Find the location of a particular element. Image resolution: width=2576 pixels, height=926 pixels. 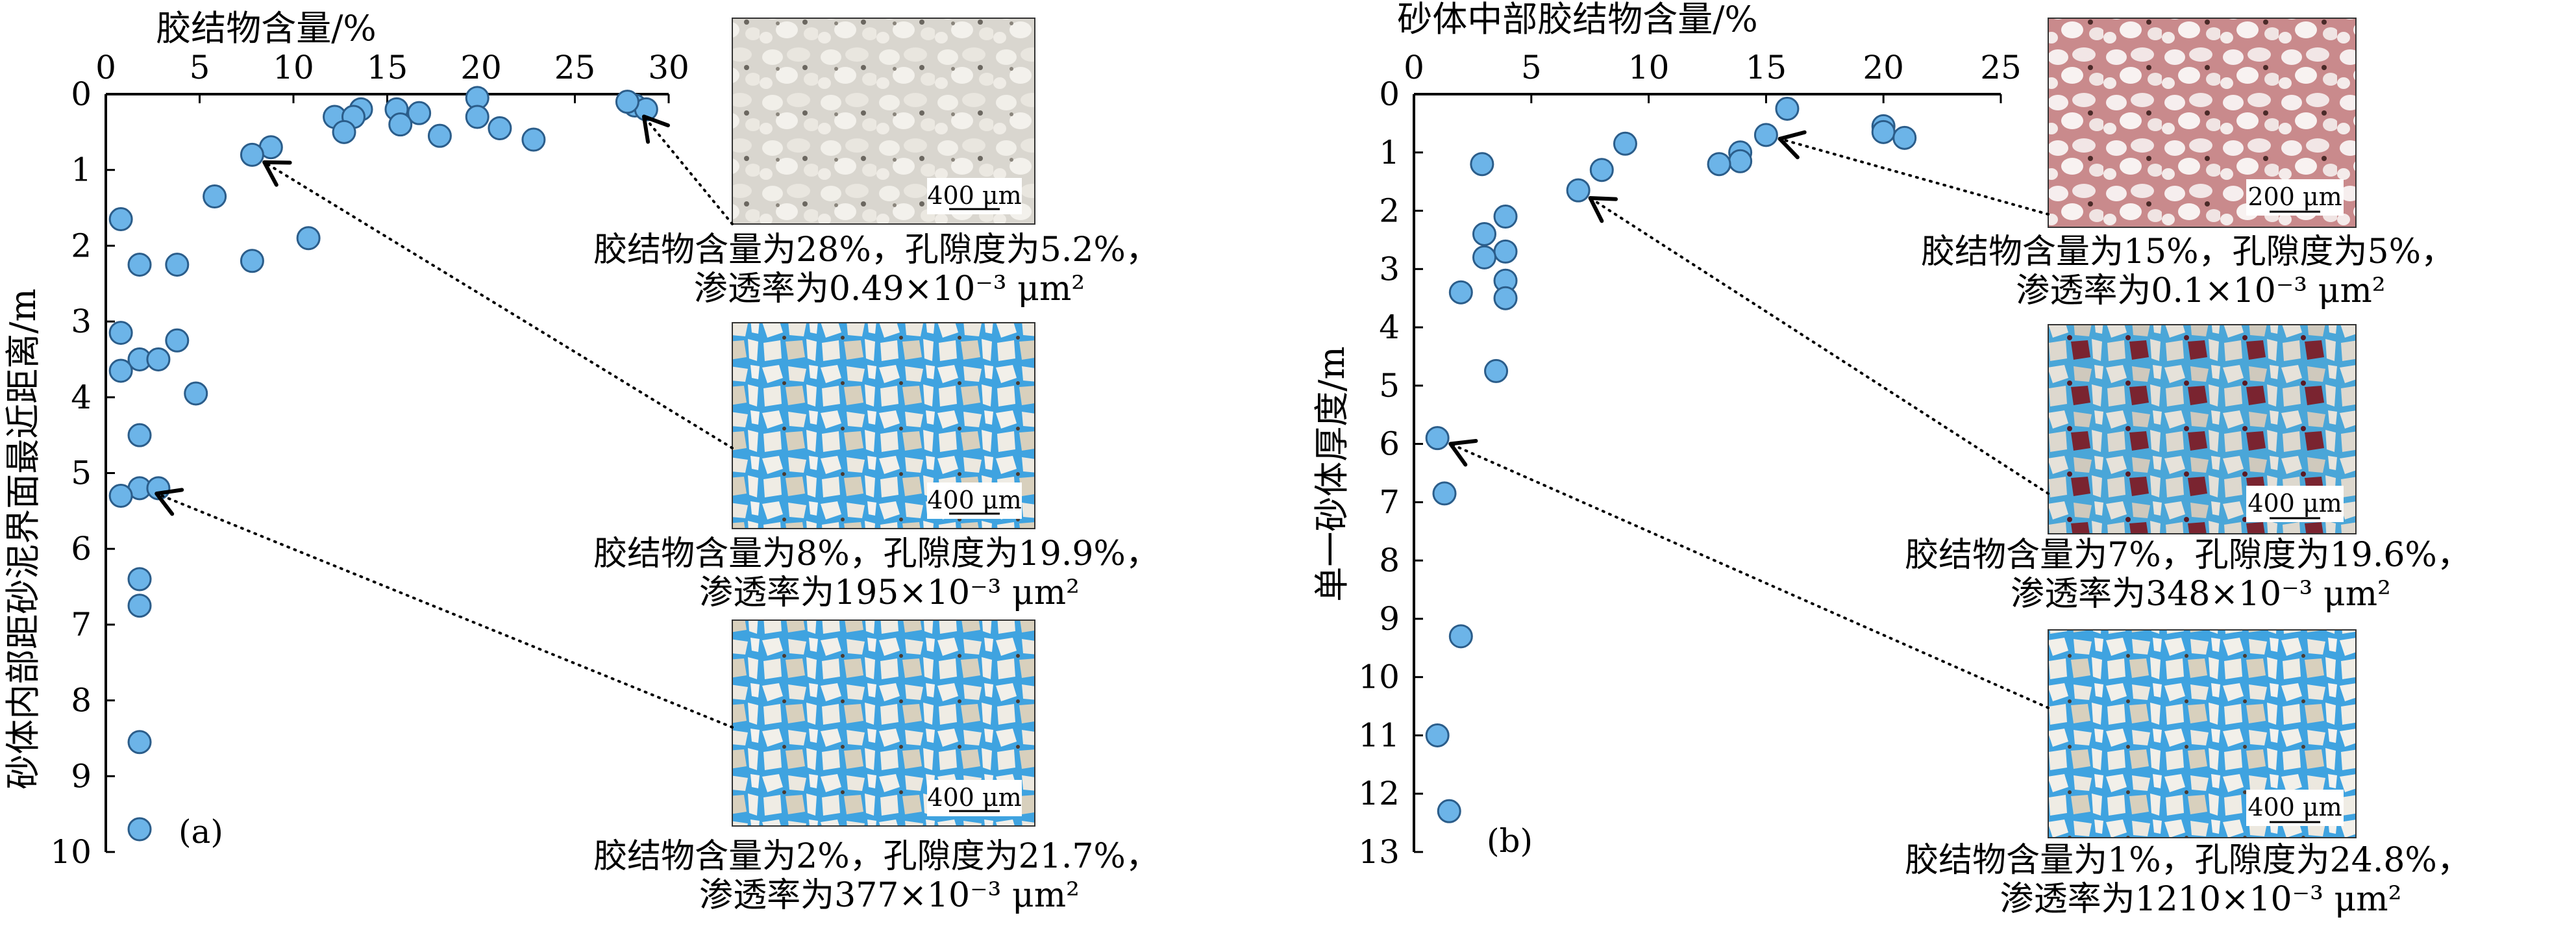

panel-b-caption-3-line2: 渗透率为1210×10⁻³ μm² is located at coordinates (2201, 899).